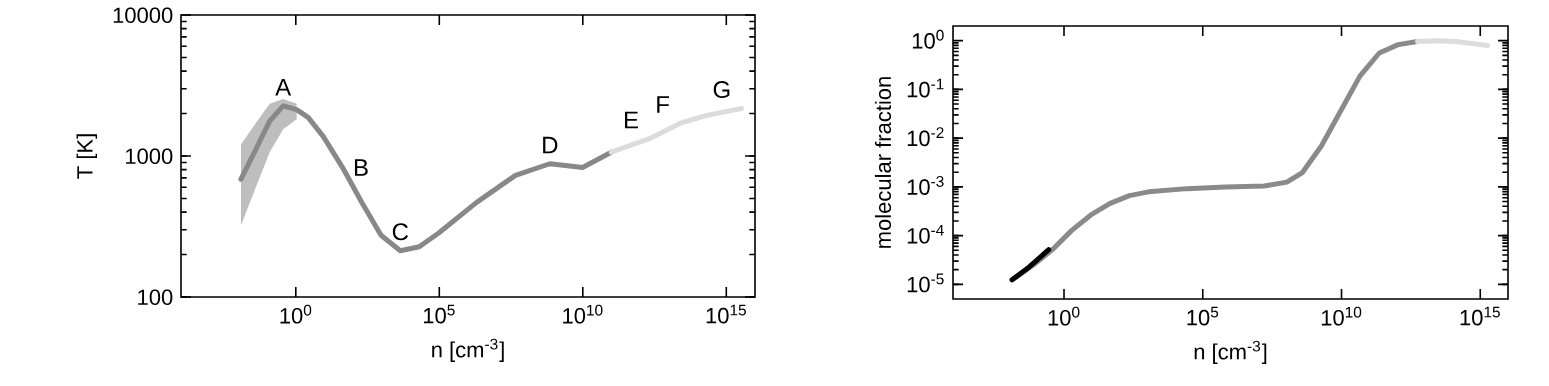 The image size is (1549, 386). Describe the element at coordinates (87, 156) in the screenshot. I see `y-axis-title: T [K]` at that location.